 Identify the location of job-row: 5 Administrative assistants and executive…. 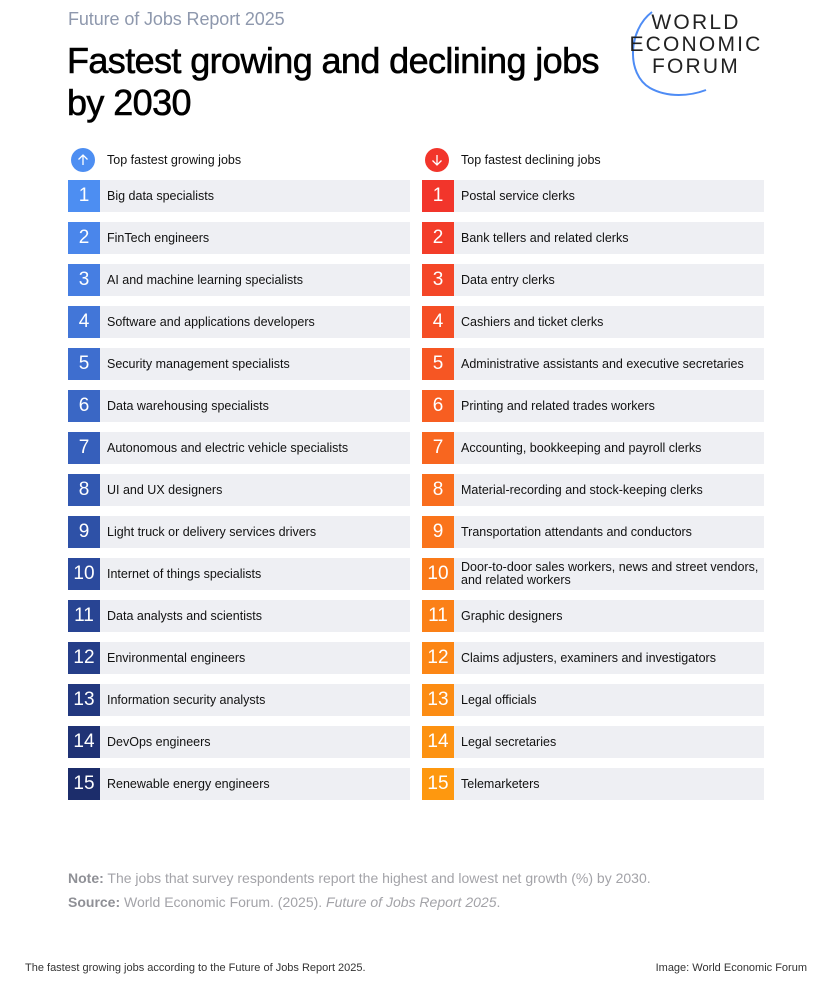
(593, 364).